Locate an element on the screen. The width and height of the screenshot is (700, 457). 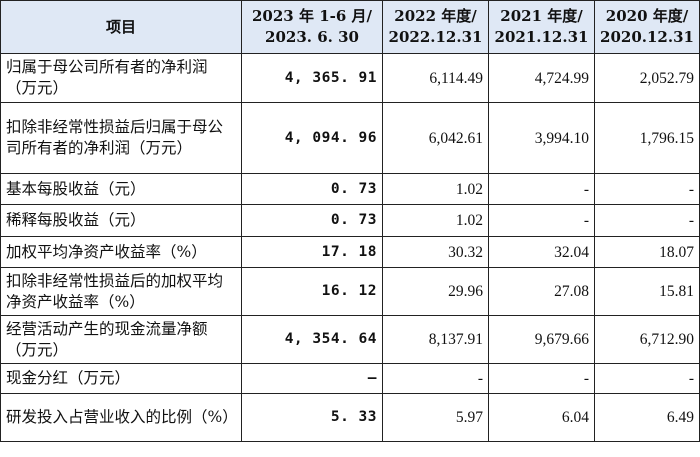
row-label: 稀释每股收益（元） is located at coordinates (121, 220).